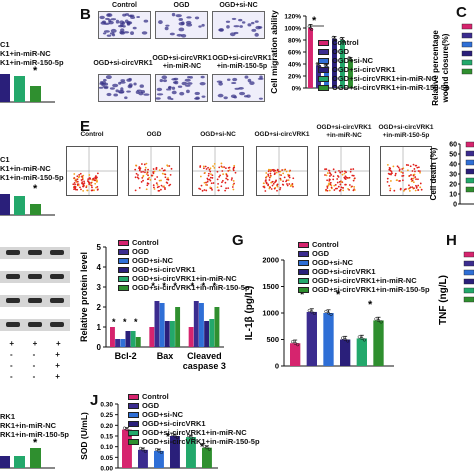 This screenshot has height=474, width=474. I want to click on y-tick-label: 1000, so click(270, 313).